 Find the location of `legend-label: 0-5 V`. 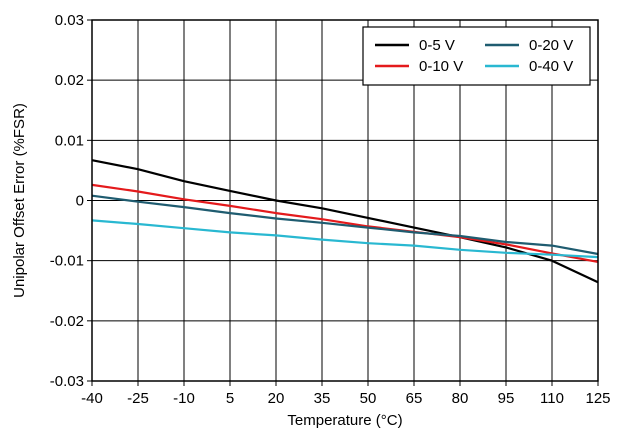

legend-label: 0-5 V is located at coordinates (437, 45).